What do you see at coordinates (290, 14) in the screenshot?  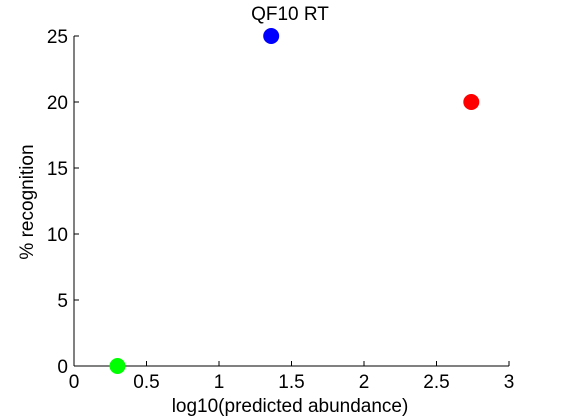 I see `chart-title: QF10 RT` at bounding box center [290, 14].